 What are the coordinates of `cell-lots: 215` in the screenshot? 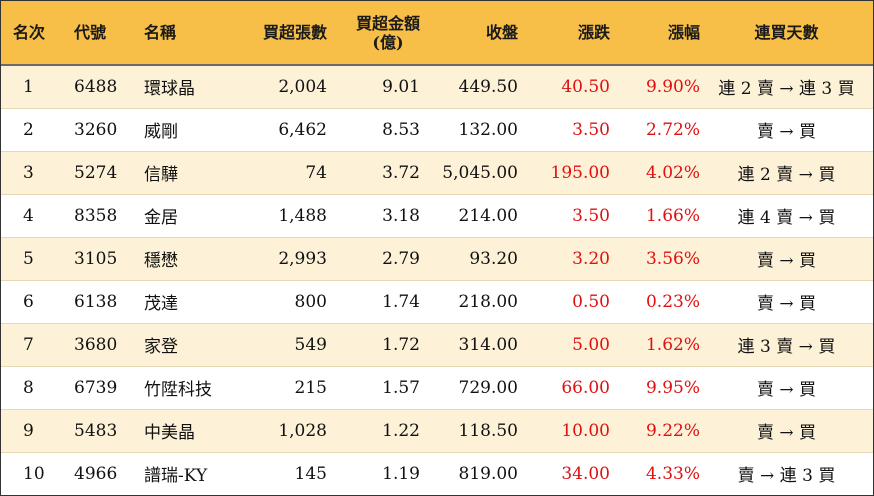 It's located at (279, 388).